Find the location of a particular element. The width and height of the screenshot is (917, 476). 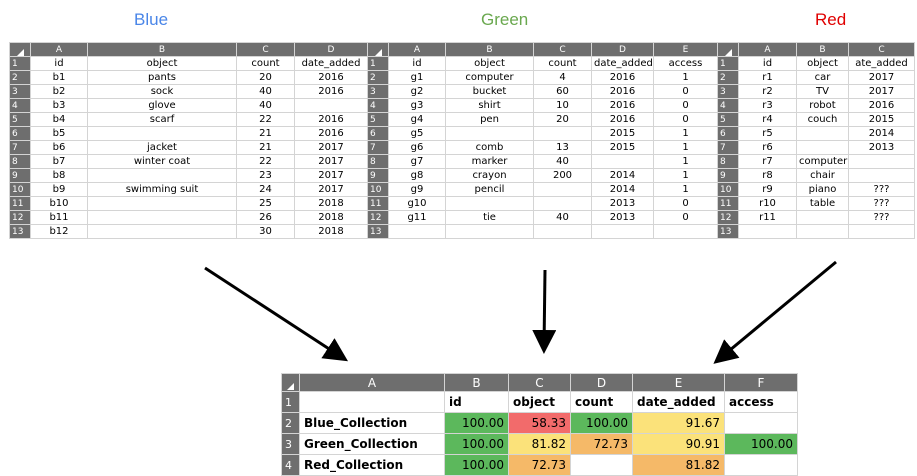

result-column-header: C is located at coordinates (539, 382).